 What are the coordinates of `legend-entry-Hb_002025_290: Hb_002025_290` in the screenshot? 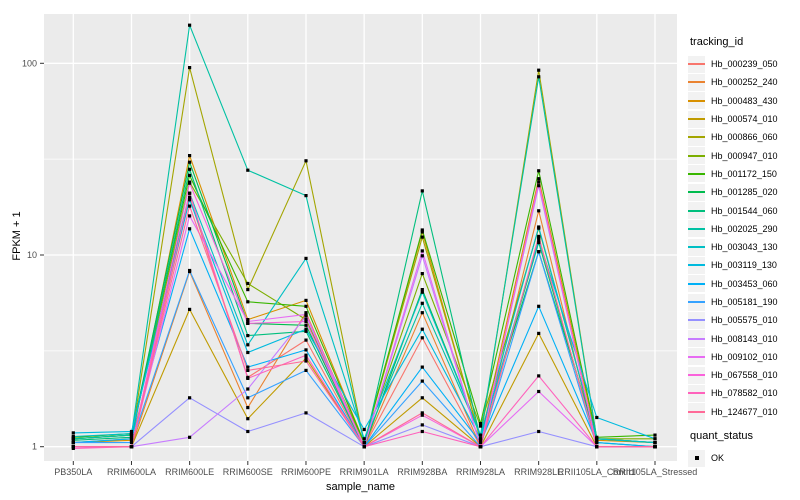 It's located at (744, 229).